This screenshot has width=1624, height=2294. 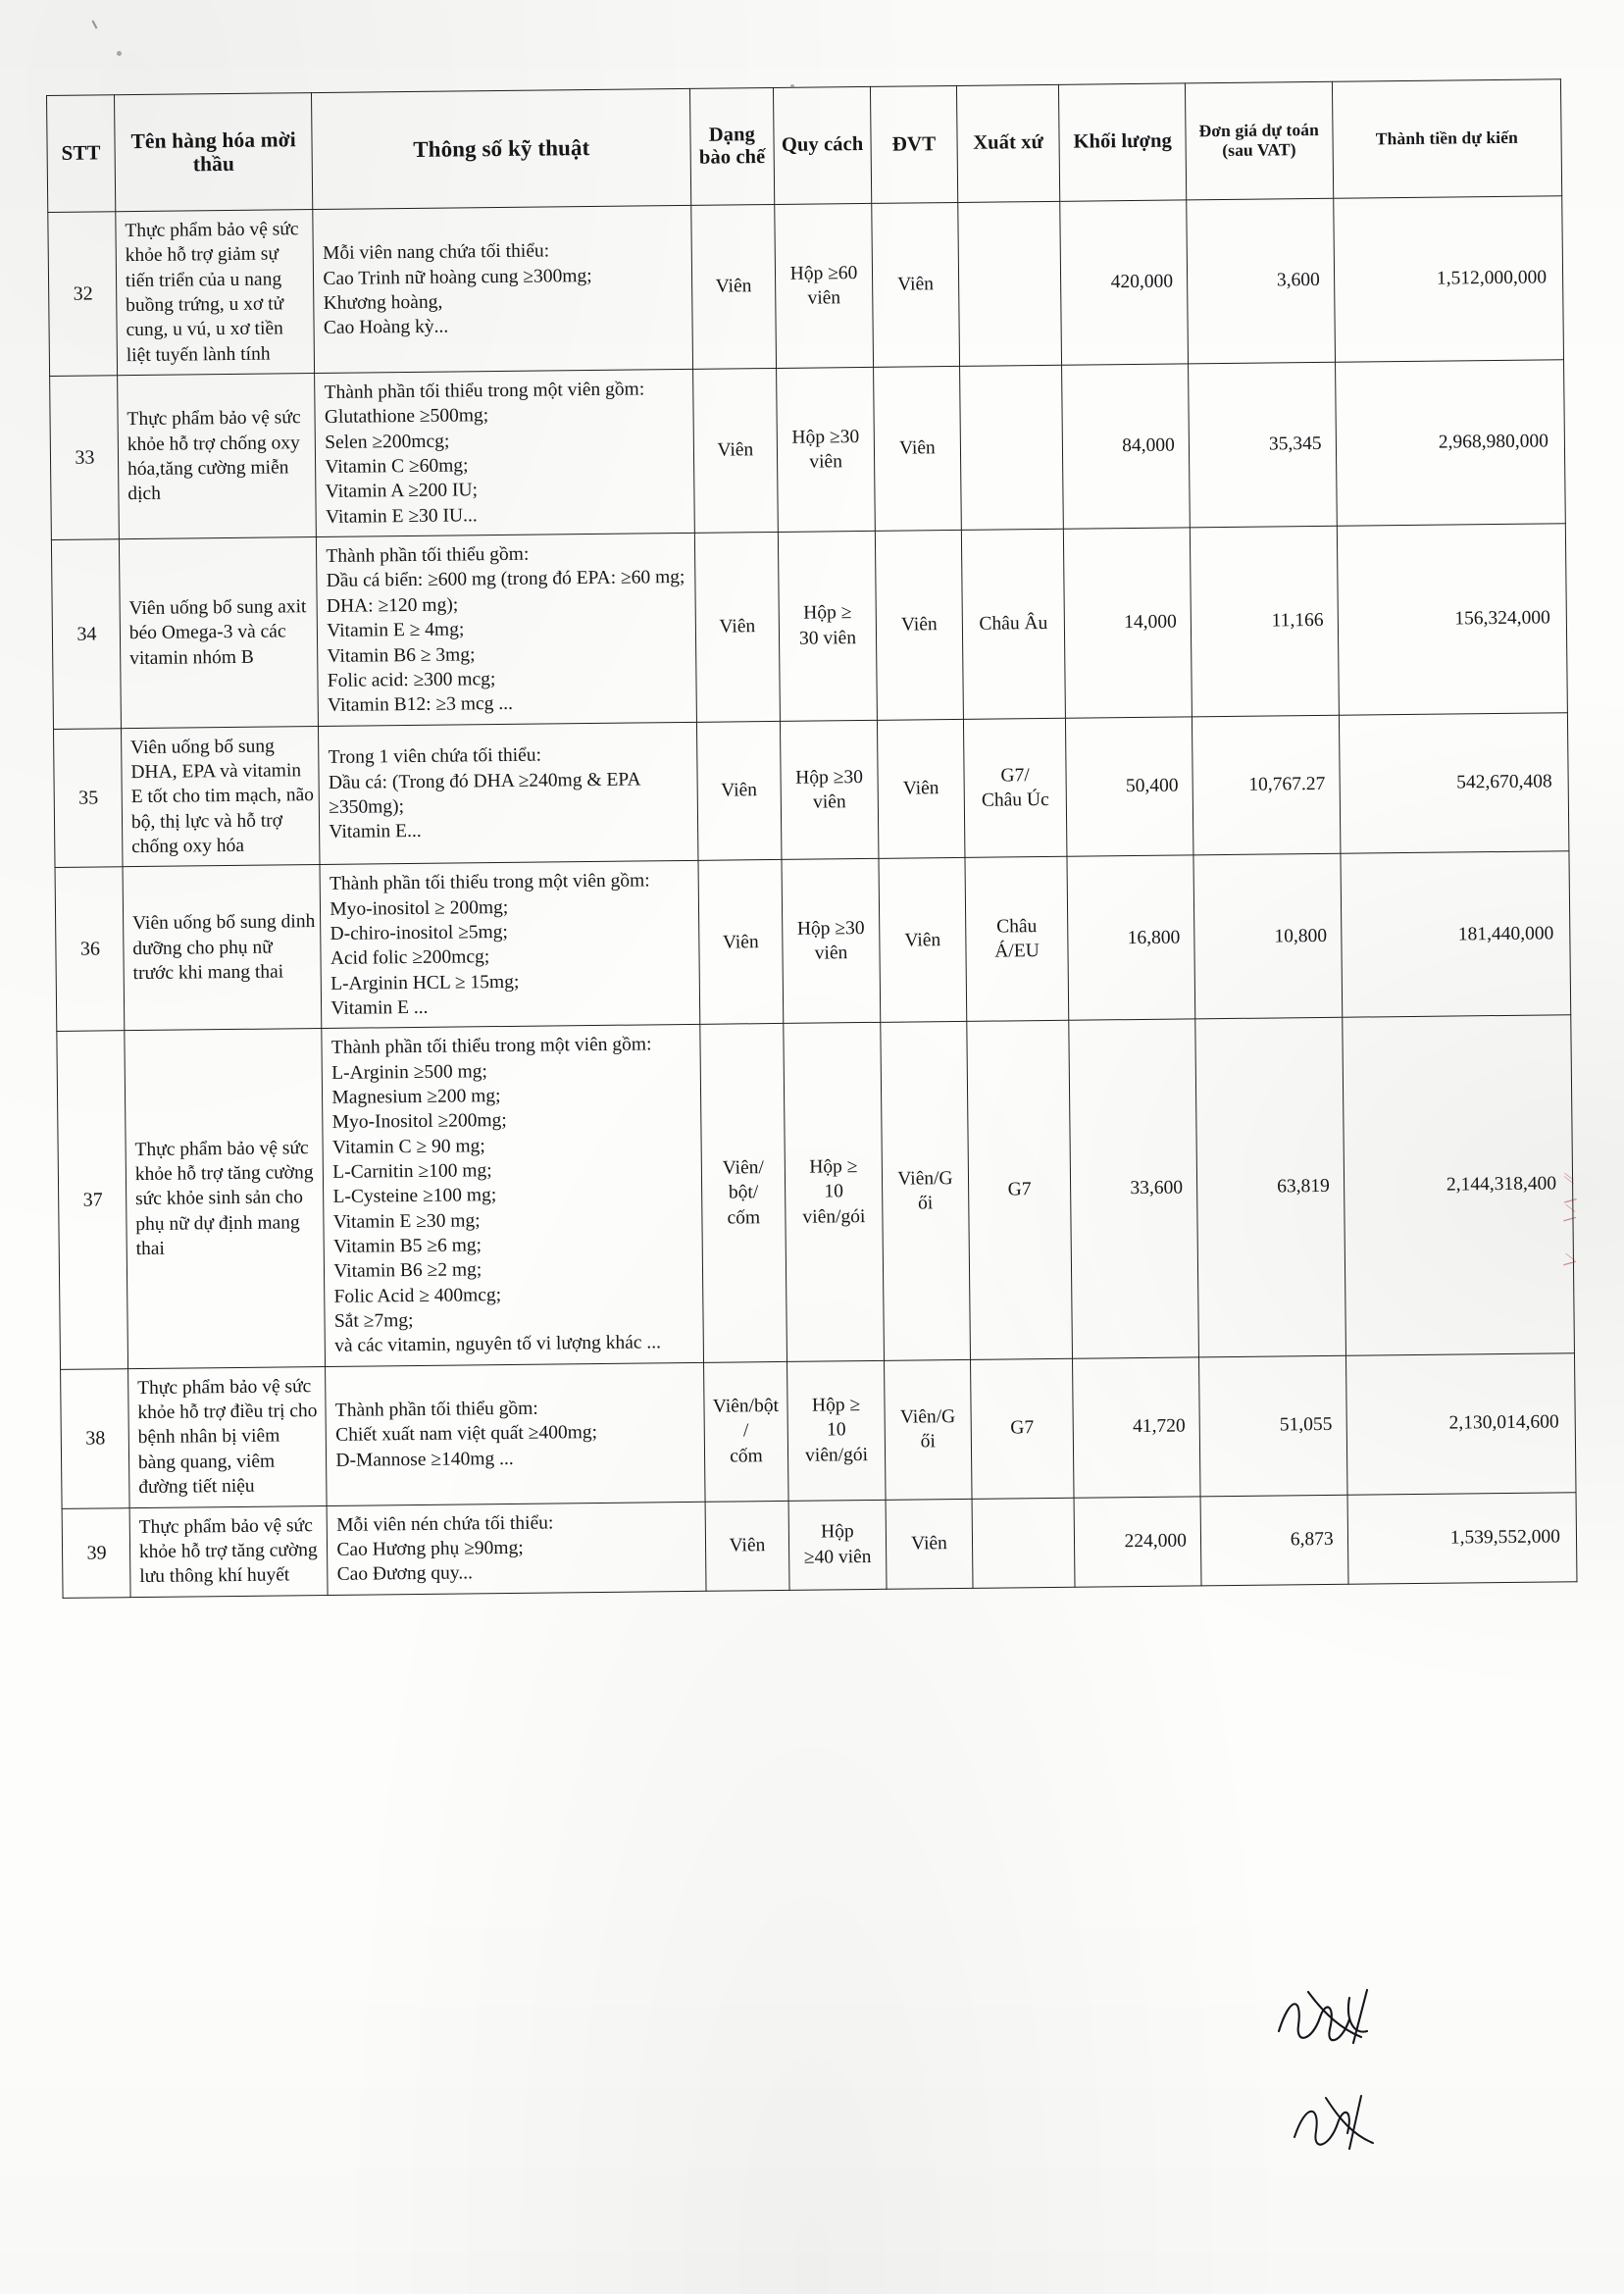 I want to click on cell-quantity: 420,000, so click(x=1124, y=282).